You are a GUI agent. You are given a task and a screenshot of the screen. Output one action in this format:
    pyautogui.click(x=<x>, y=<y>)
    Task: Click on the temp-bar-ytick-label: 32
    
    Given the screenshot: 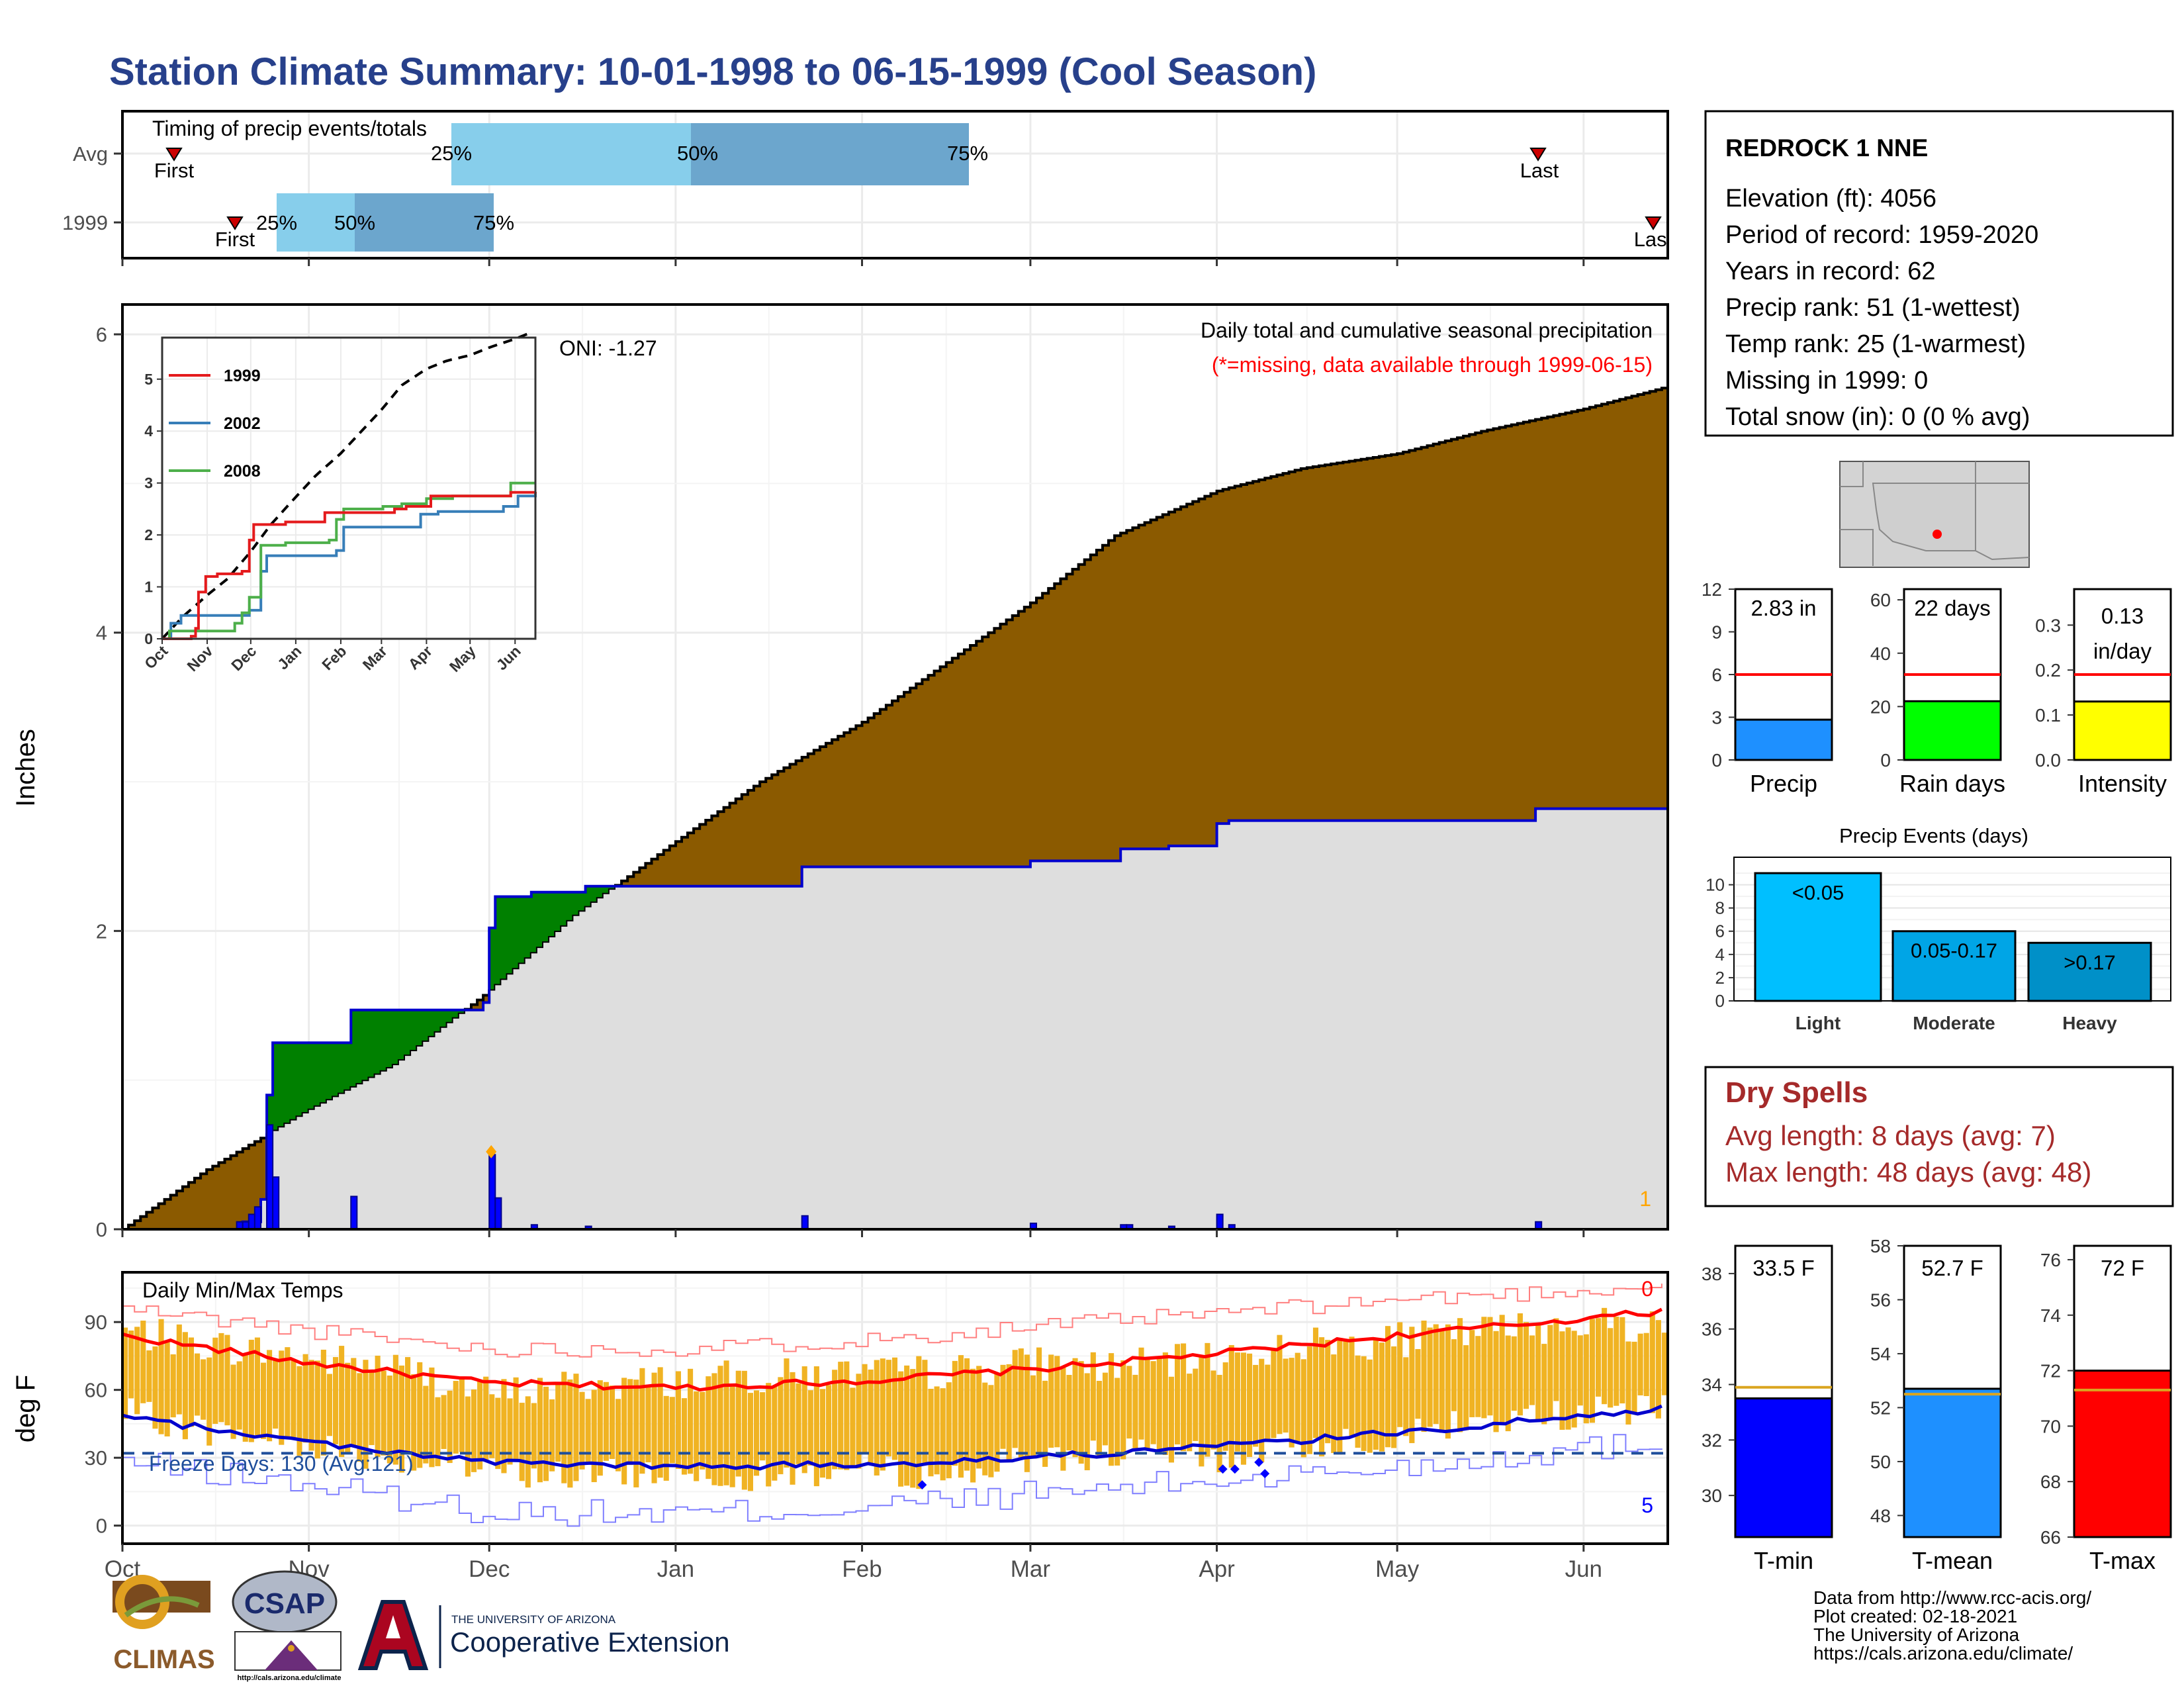 What is the action you would take?
    pyautogui.click(x=1712, y=1440)
    